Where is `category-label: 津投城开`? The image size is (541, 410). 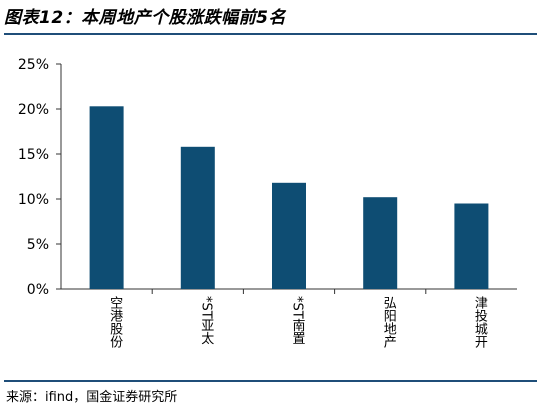
category-label: 津投城开 is located at coordinates (480, 322).